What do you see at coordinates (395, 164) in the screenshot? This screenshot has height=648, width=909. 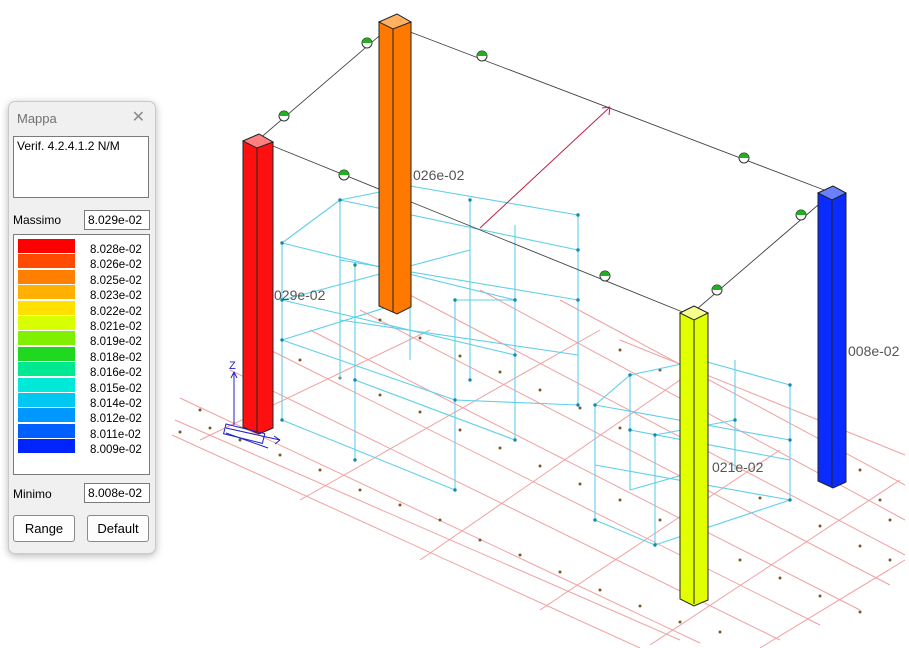 I see `column-orange` at bounding box center [395, 164].